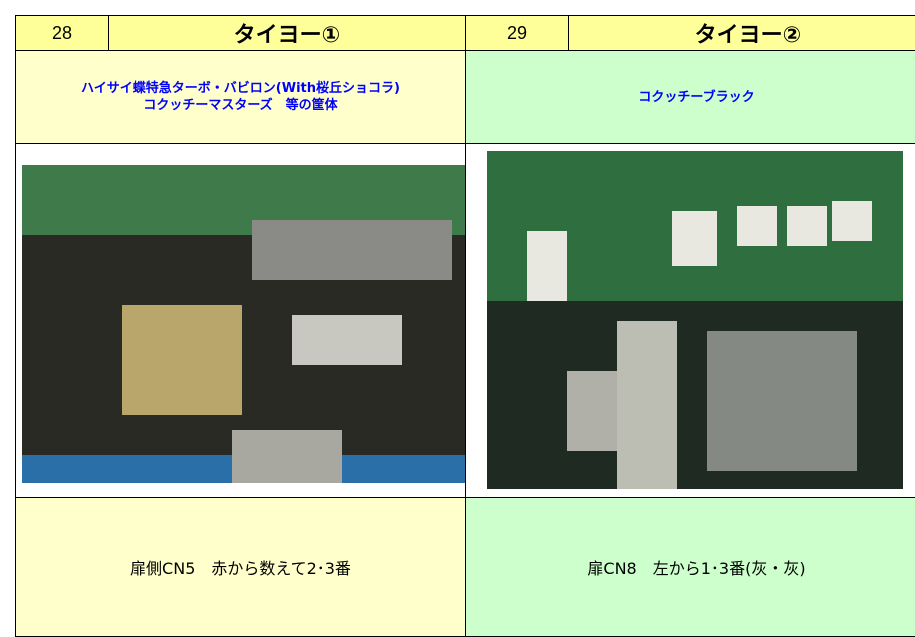 The width and height of the screenshot is (915, 637). I want to click on panel-description: コクッチーブラック, so click(690, 97).